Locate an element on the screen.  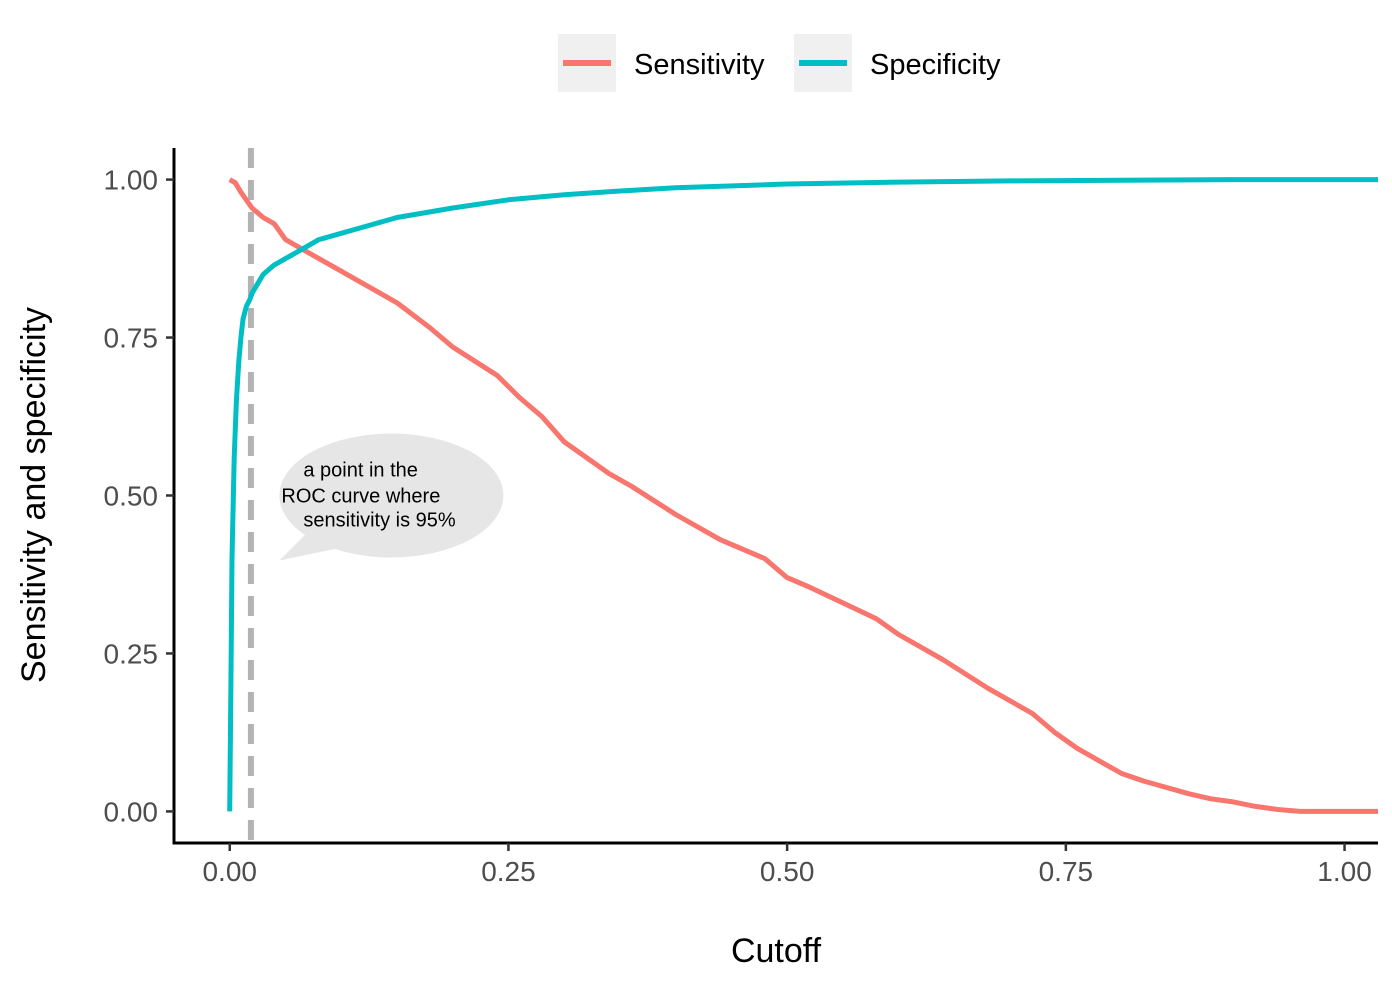
annotation-bubble is located at coordinates (391, 495).